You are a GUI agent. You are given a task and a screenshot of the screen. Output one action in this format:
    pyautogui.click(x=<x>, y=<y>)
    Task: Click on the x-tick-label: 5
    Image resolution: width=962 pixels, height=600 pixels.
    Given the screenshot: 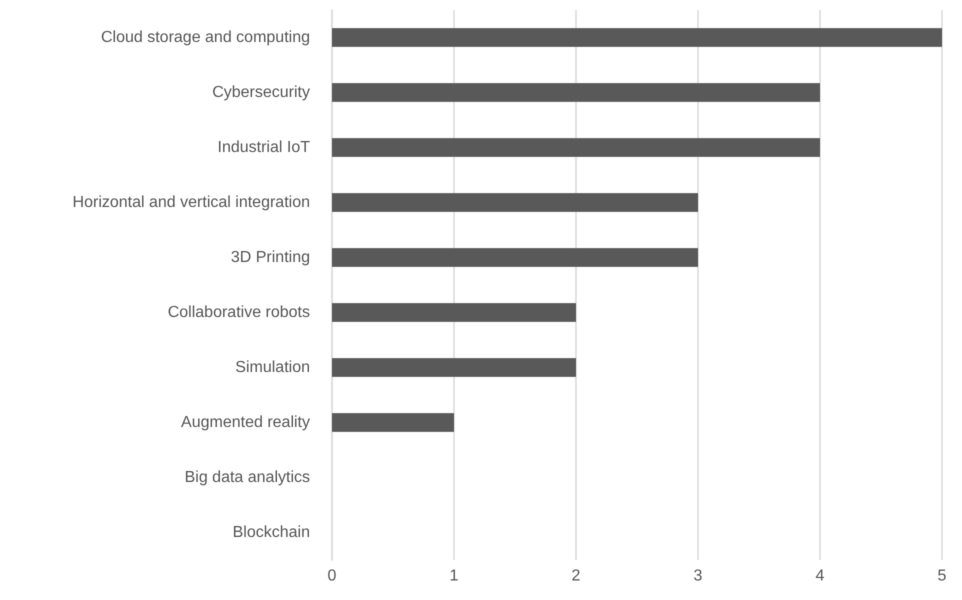 What is the action you would take?
    pyautogui.click(x=942, y=576)
    